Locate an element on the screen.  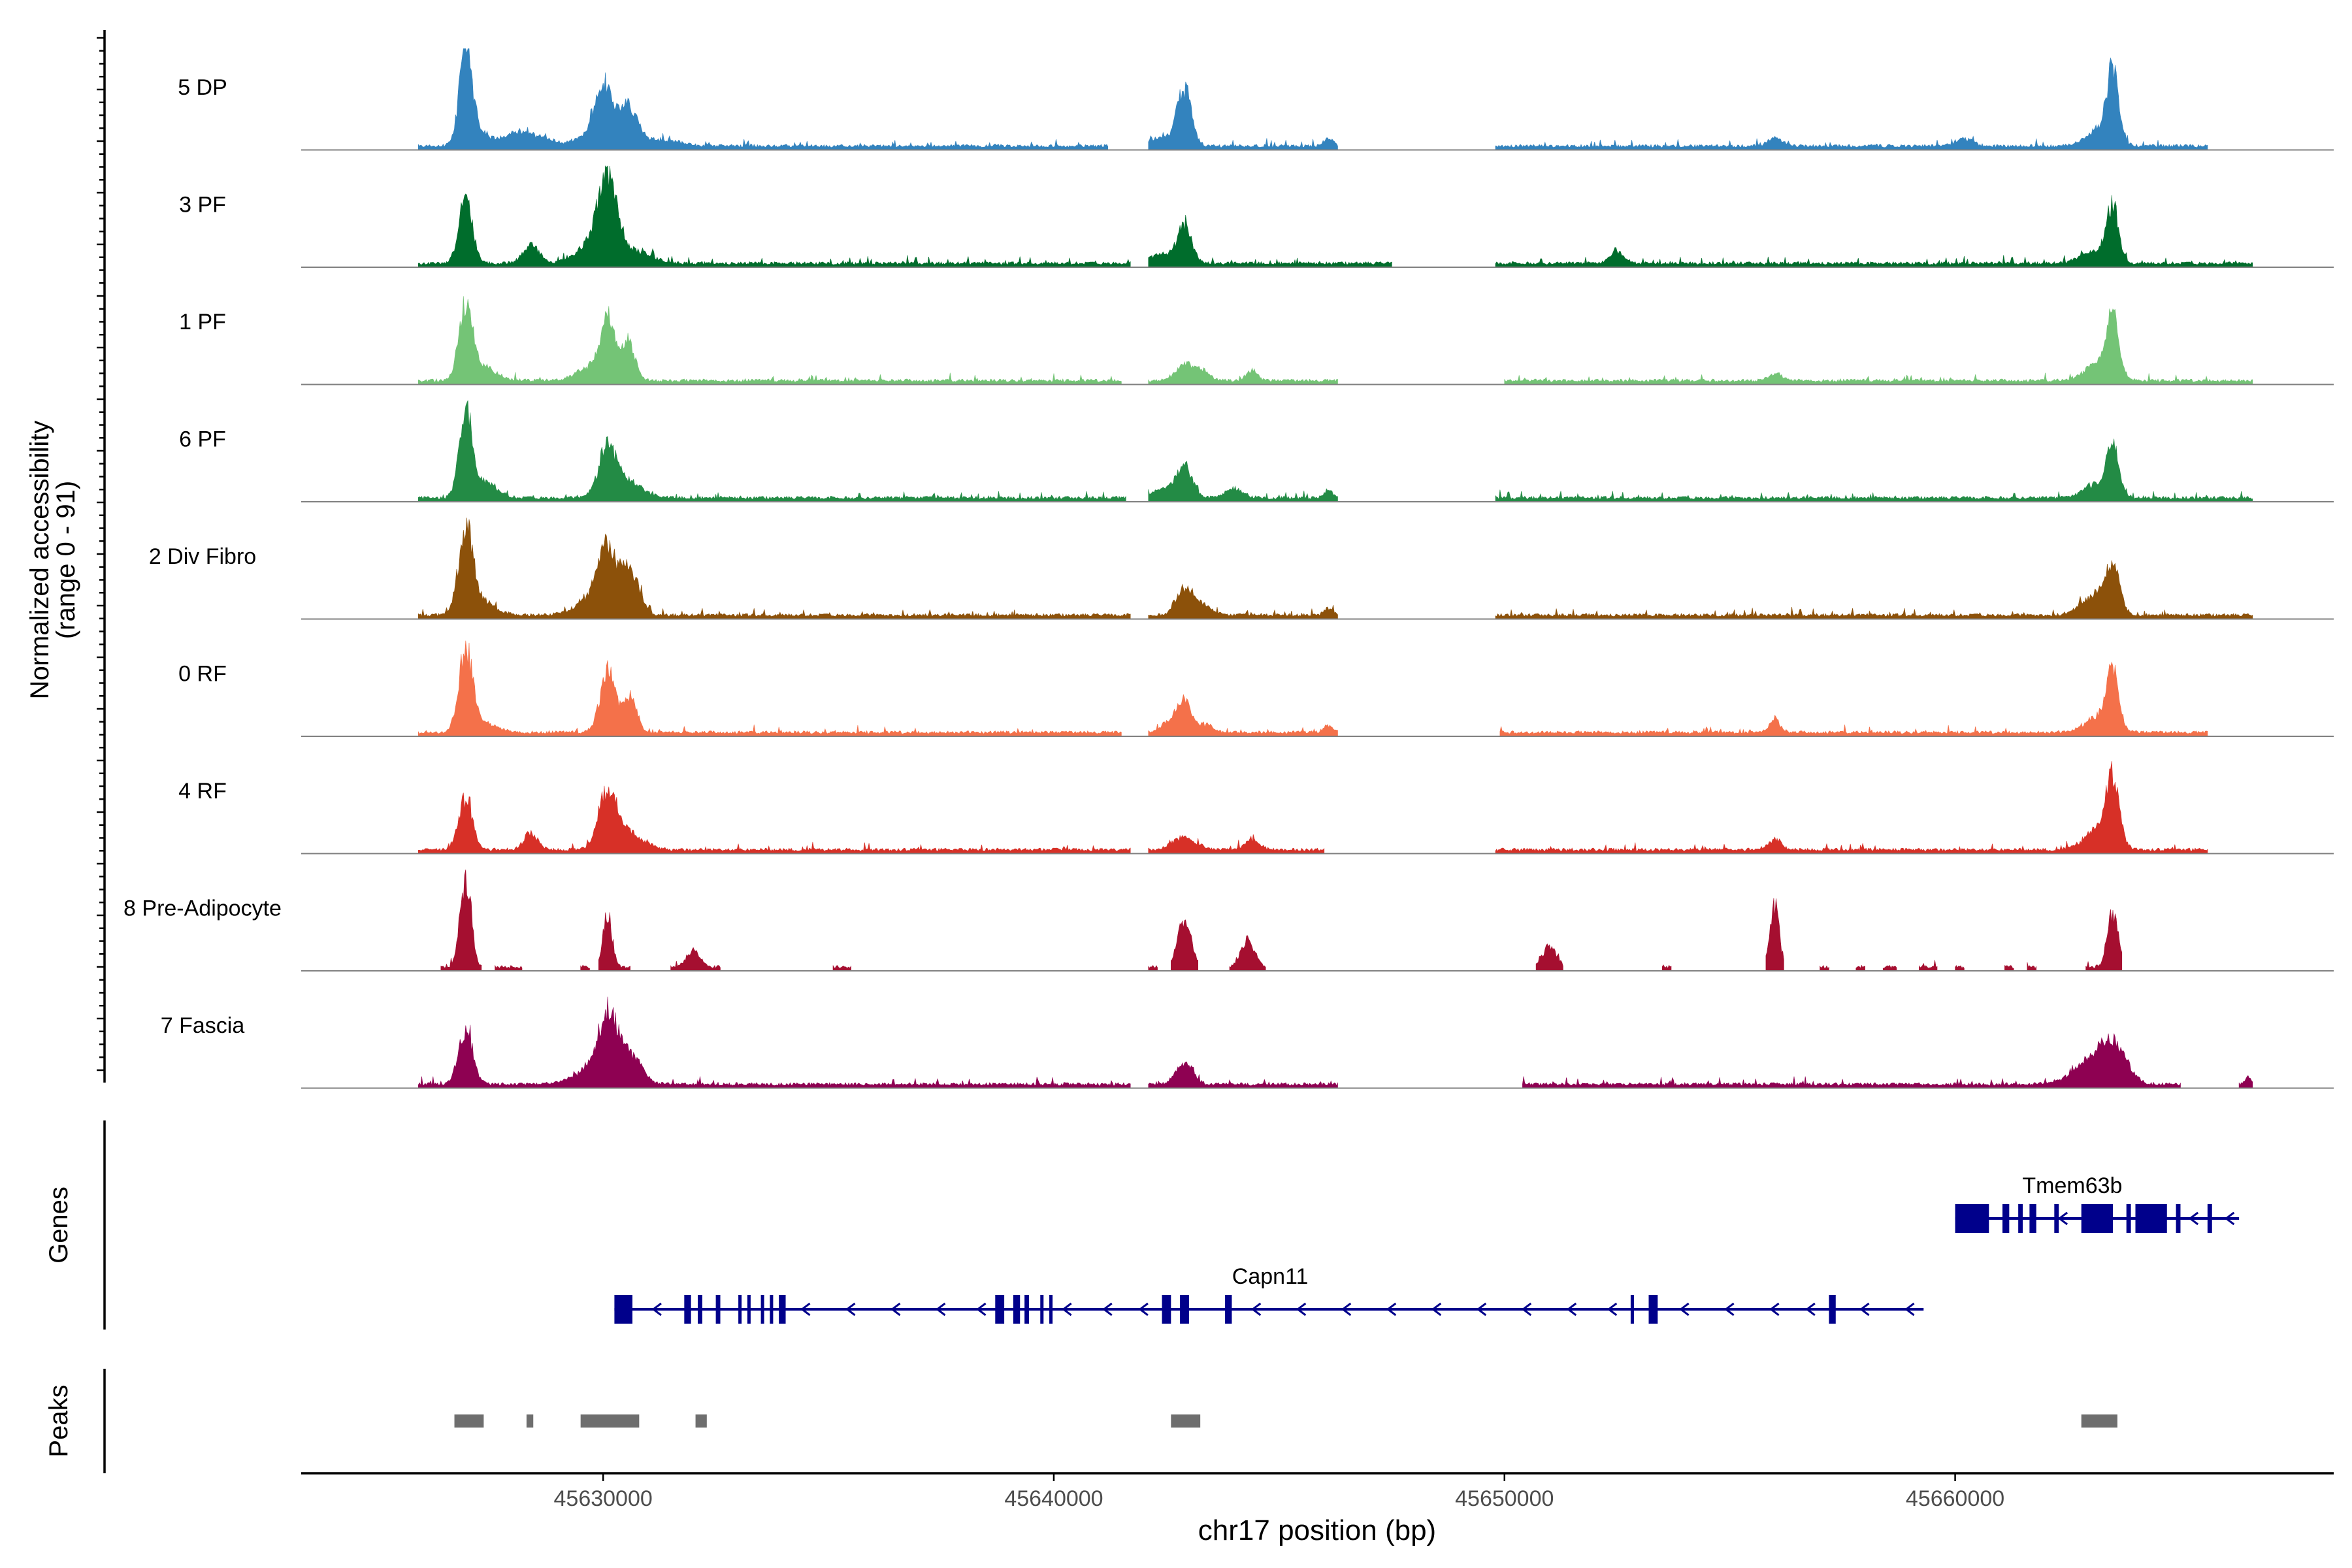
track-label: 8 Pre-Adipocyte is located at coordinates (202, 908).